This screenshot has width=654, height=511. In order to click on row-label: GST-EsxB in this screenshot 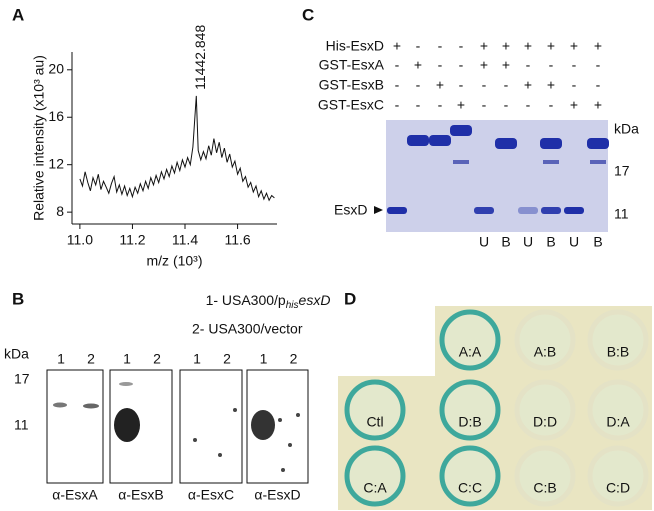, I will do `click(351, 85)`.